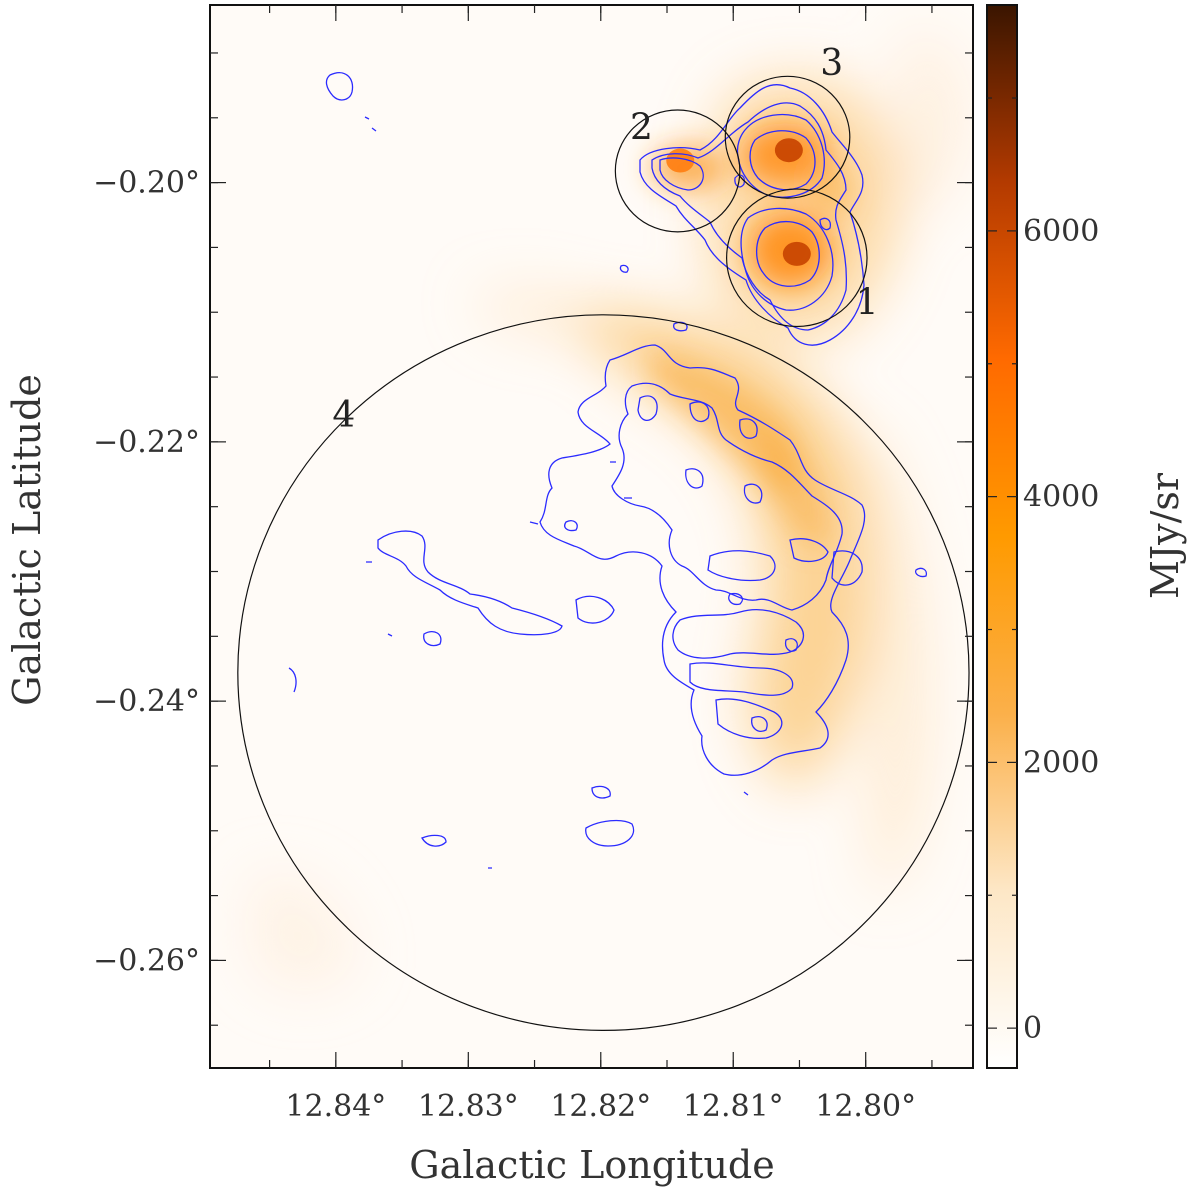  I want to click on colorbar-tick-labels: 0 2000 4000 6000, so click(1061, 630).